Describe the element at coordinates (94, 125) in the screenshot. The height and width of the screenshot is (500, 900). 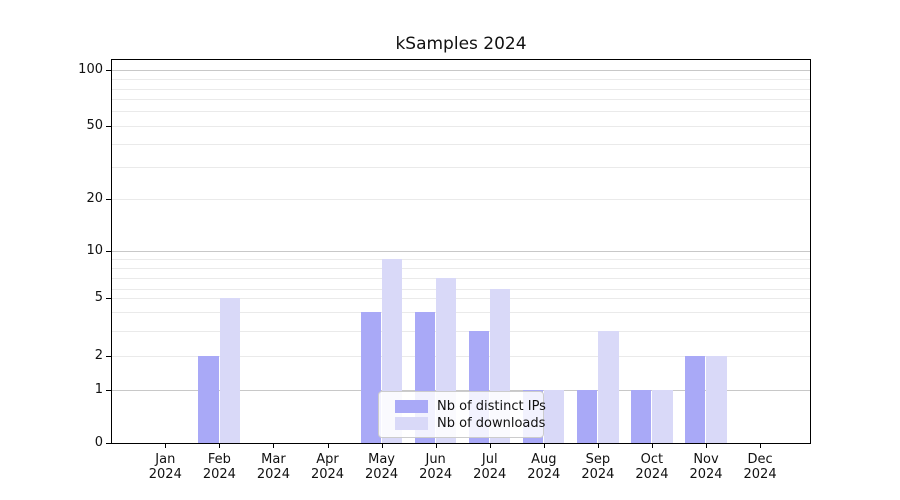
I see `y-tick-label: 50` at that location.